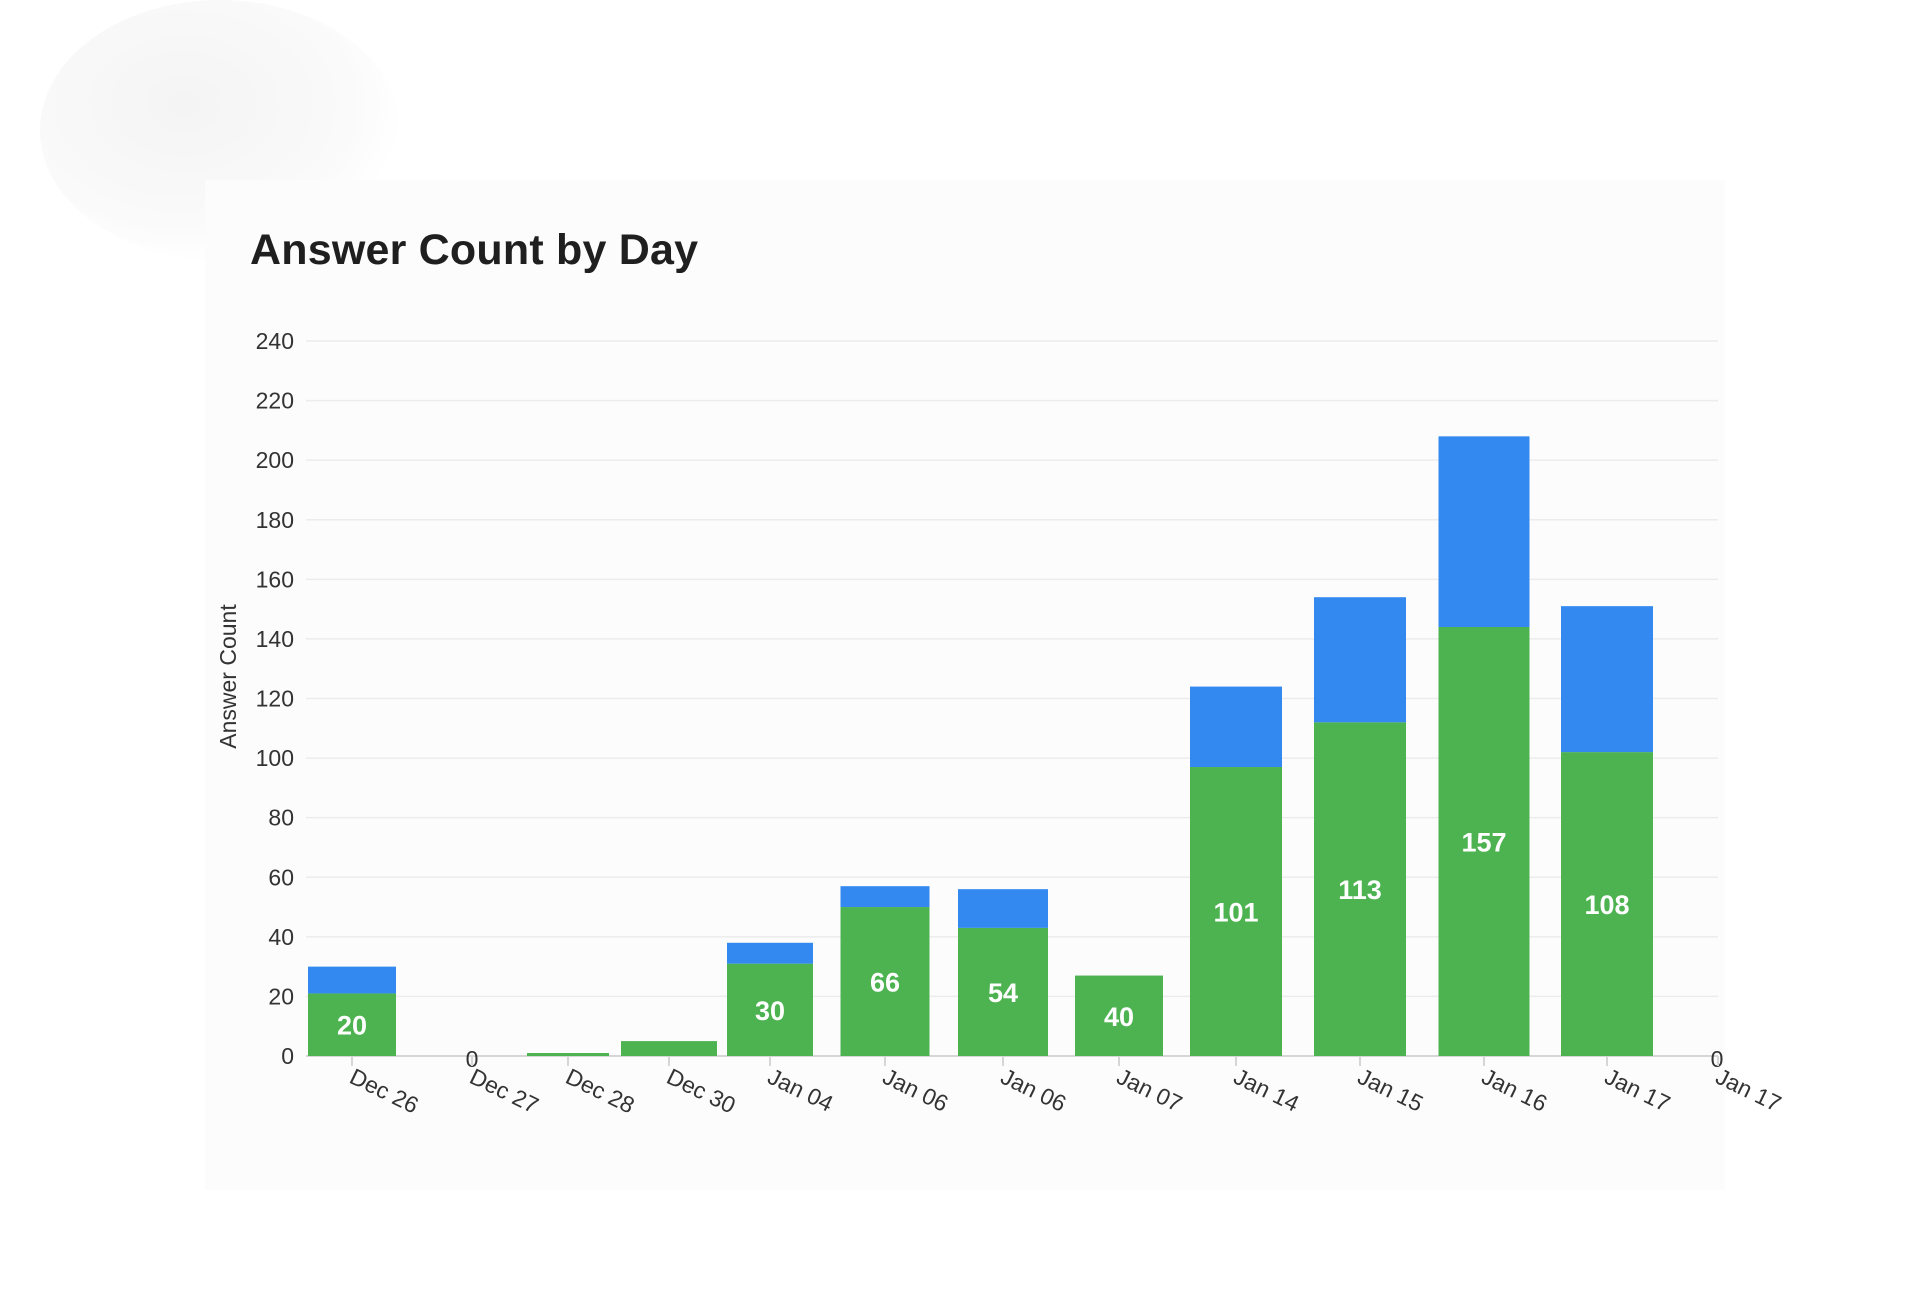  What do you see at coordinates (801, 1090) in the screenshot?
I see `x-tick-label: Jan 04` at bounding box center [801, 1090].